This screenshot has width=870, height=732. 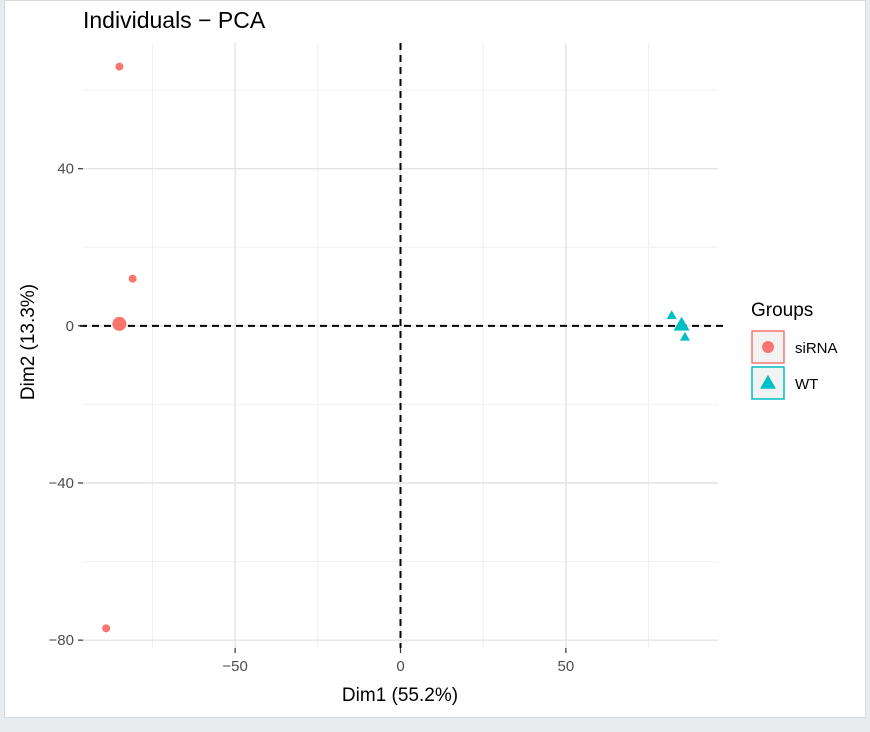 I want to click on legend-label-wt: WT, so click(x=806, y=384).